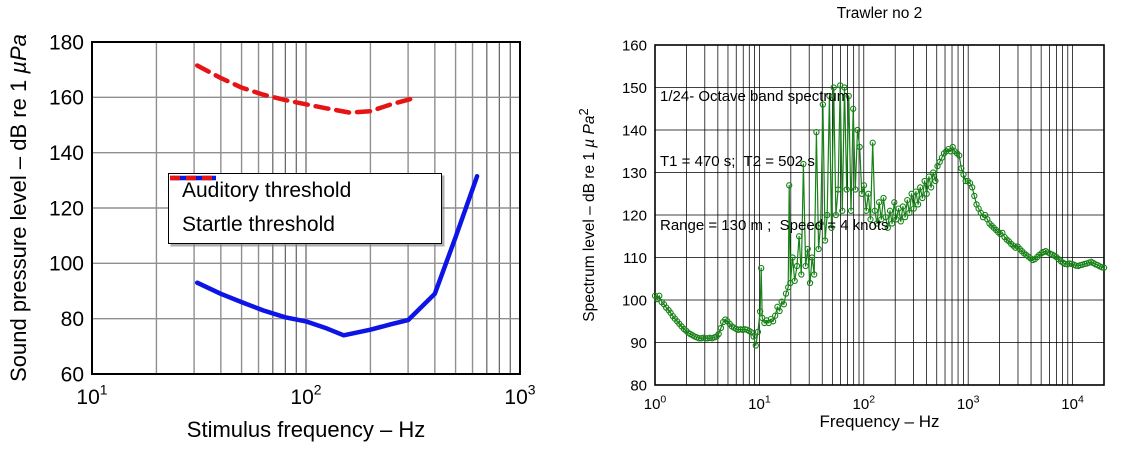 The image size is (1128, 452). What do you see at coordinates (66, 42) in the screenshot?
I see `thresholds-y-tick-label: 180` at bounding box center [66, 42].